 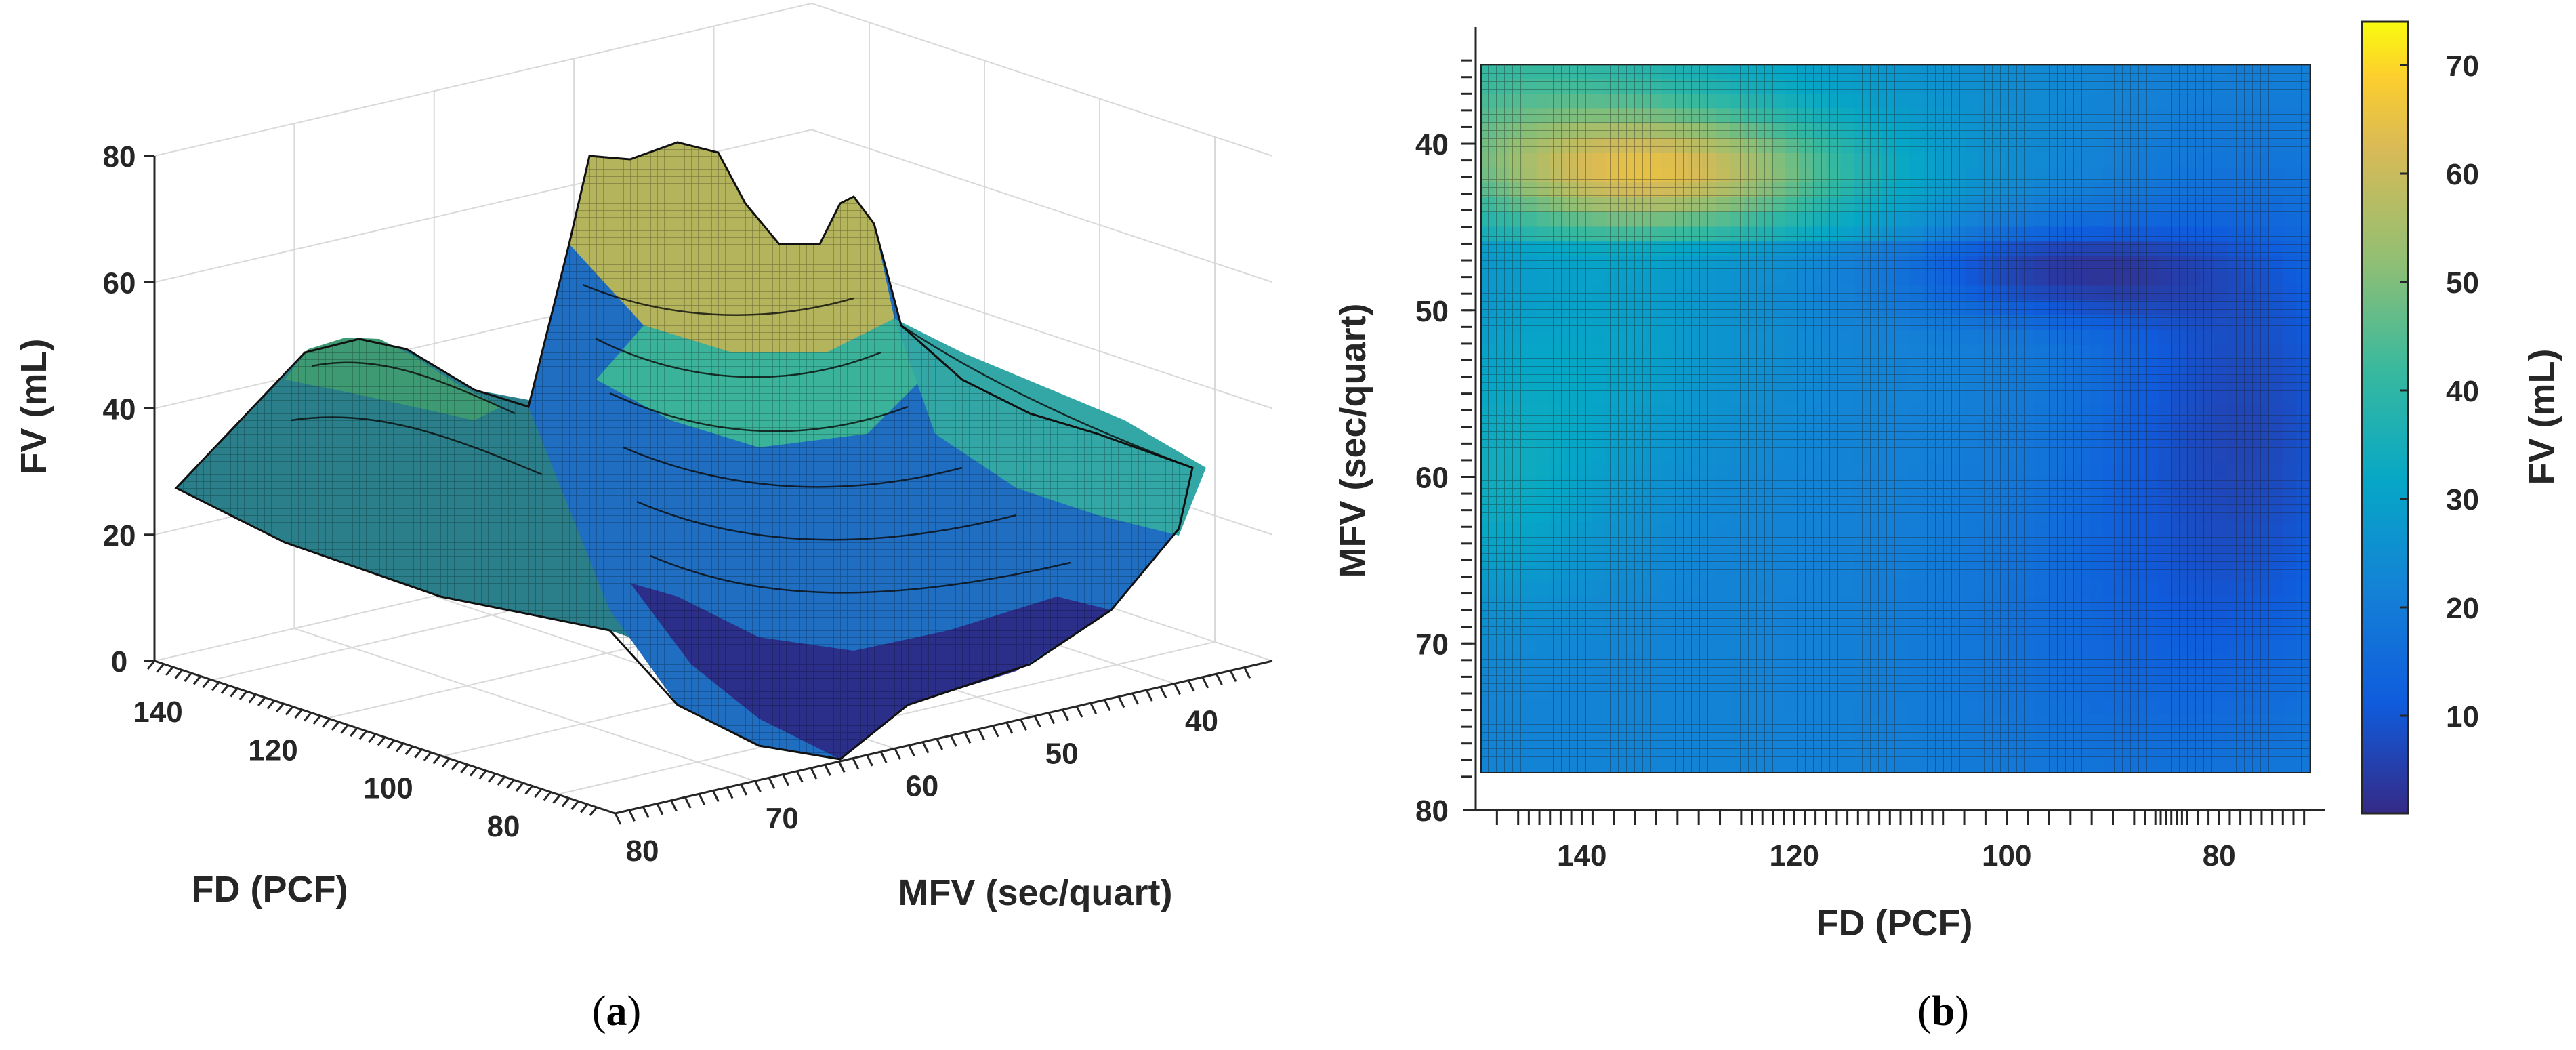 What do you see at coordinates (1432, 311) in the screenshot?
I see `b-y-tick-label: 50` at bounding box center [1432, 311].